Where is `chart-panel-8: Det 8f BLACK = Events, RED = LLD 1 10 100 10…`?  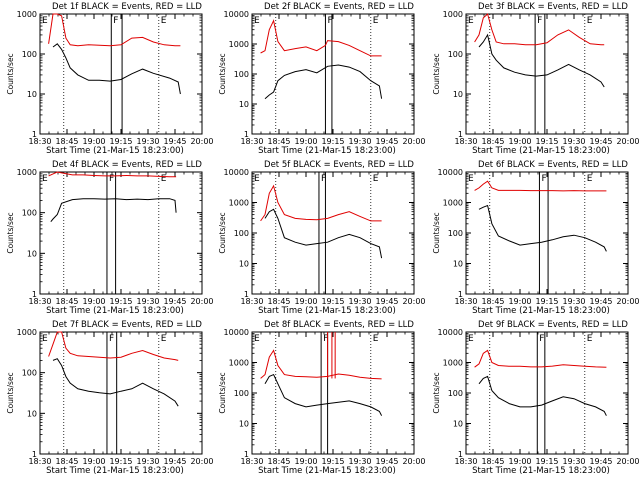
chart-panel-8: Det 8f BLACK = Events, RED = LLD 1 10 100 10… is located at coordinates (322, 398).